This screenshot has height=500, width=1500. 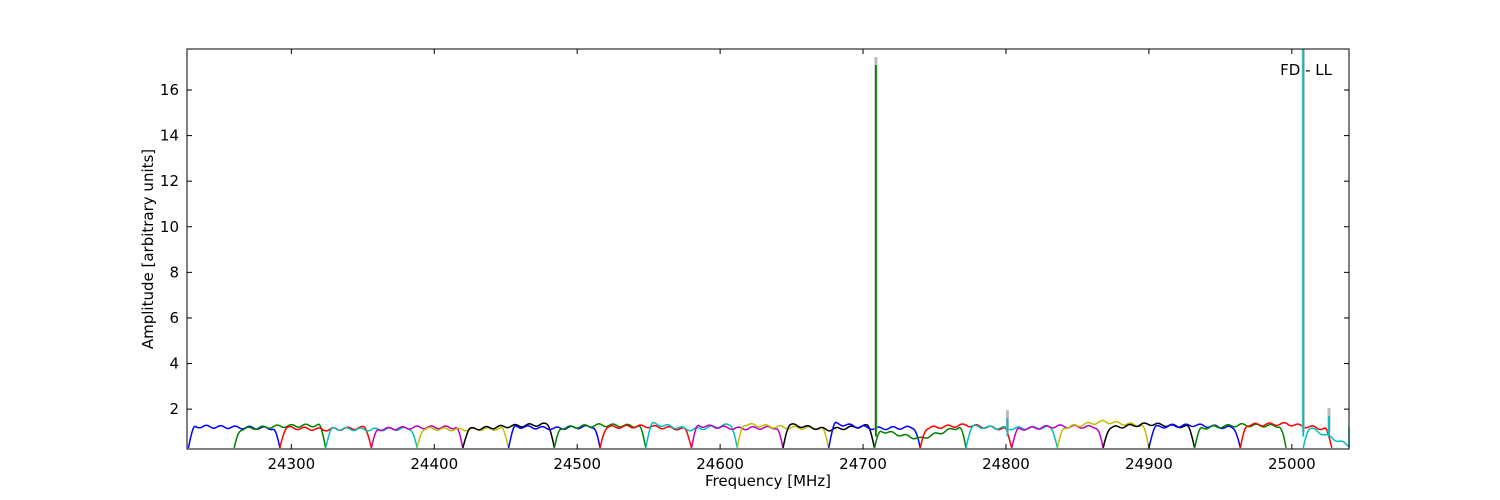 I want to click on x-axis-label: Frequency [MHz], so click(x=768, y=481).